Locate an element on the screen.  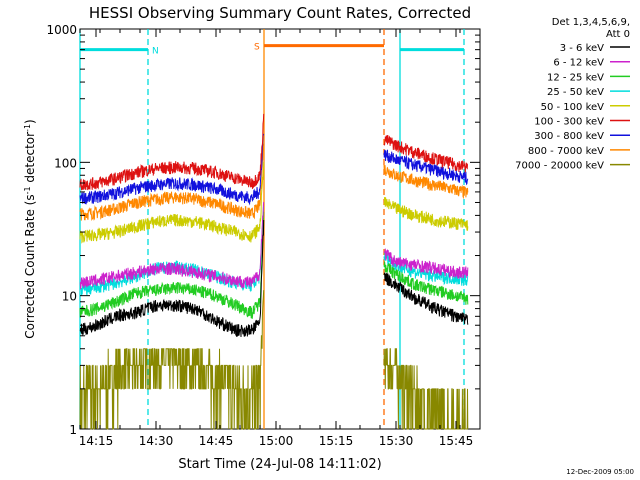
y-axis-label-part-1: -1 is located at coordinates (27, 190).